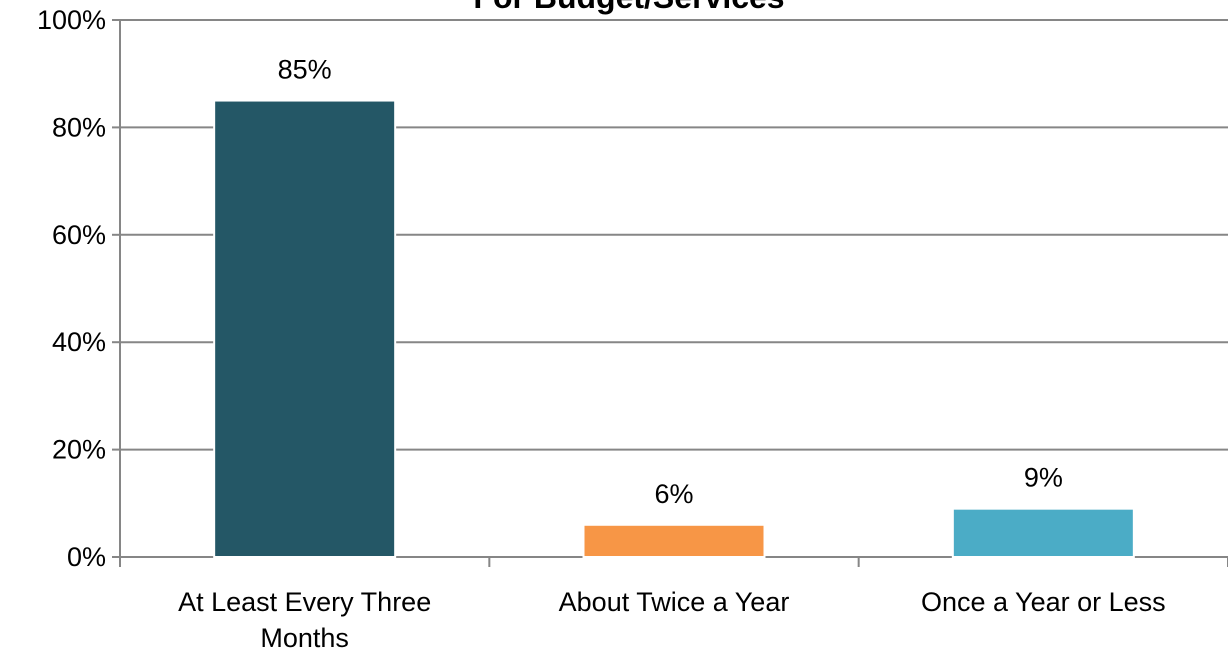  What do you see at coordinates (304, 638) in the screenshot?
I see `category-label: Months` at bounding box center [304, 638].